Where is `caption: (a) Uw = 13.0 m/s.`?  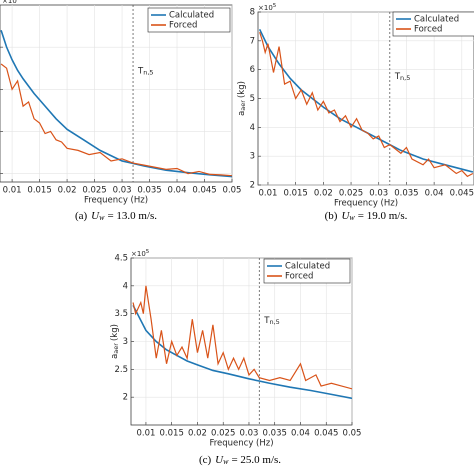 caption: (a) Uw = 13.0 m/s. is located at coordinates (116, 216).